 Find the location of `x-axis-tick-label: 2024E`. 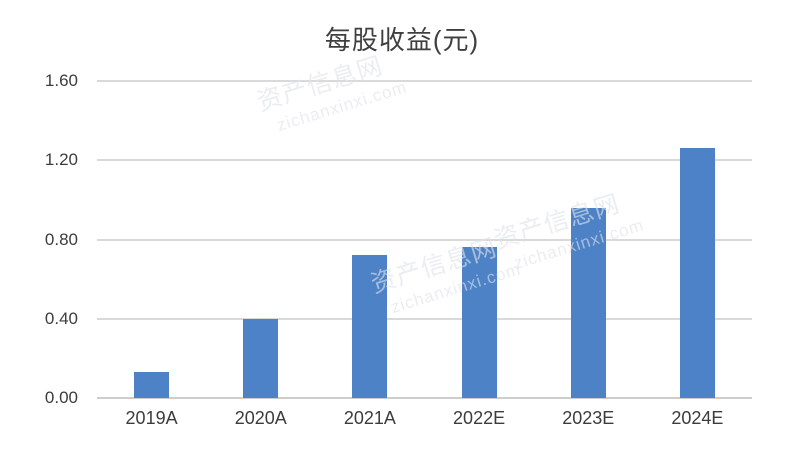

x-axis-tick-label: 2024E is located at coordinates (697, 418).